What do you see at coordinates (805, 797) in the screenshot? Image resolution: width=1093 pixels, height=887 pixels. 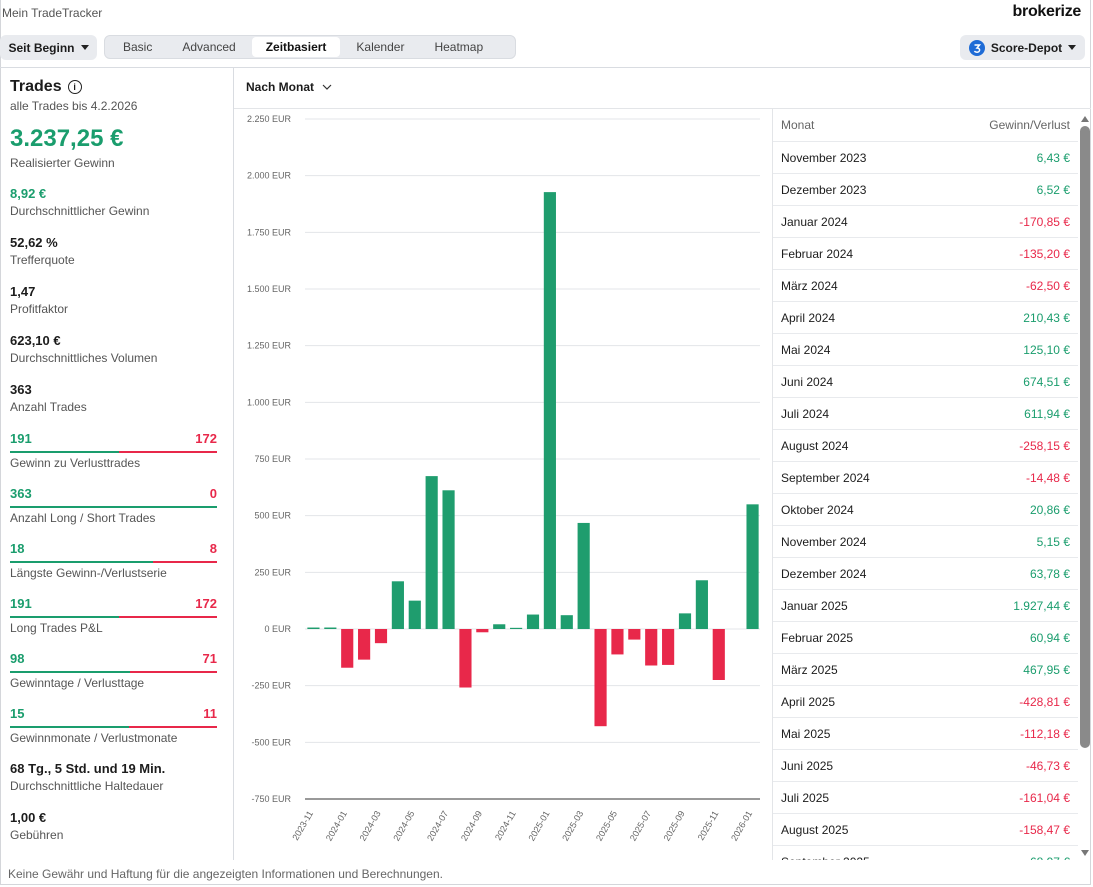 I see `month: Juli 2025` at bounding box center [805, 797].